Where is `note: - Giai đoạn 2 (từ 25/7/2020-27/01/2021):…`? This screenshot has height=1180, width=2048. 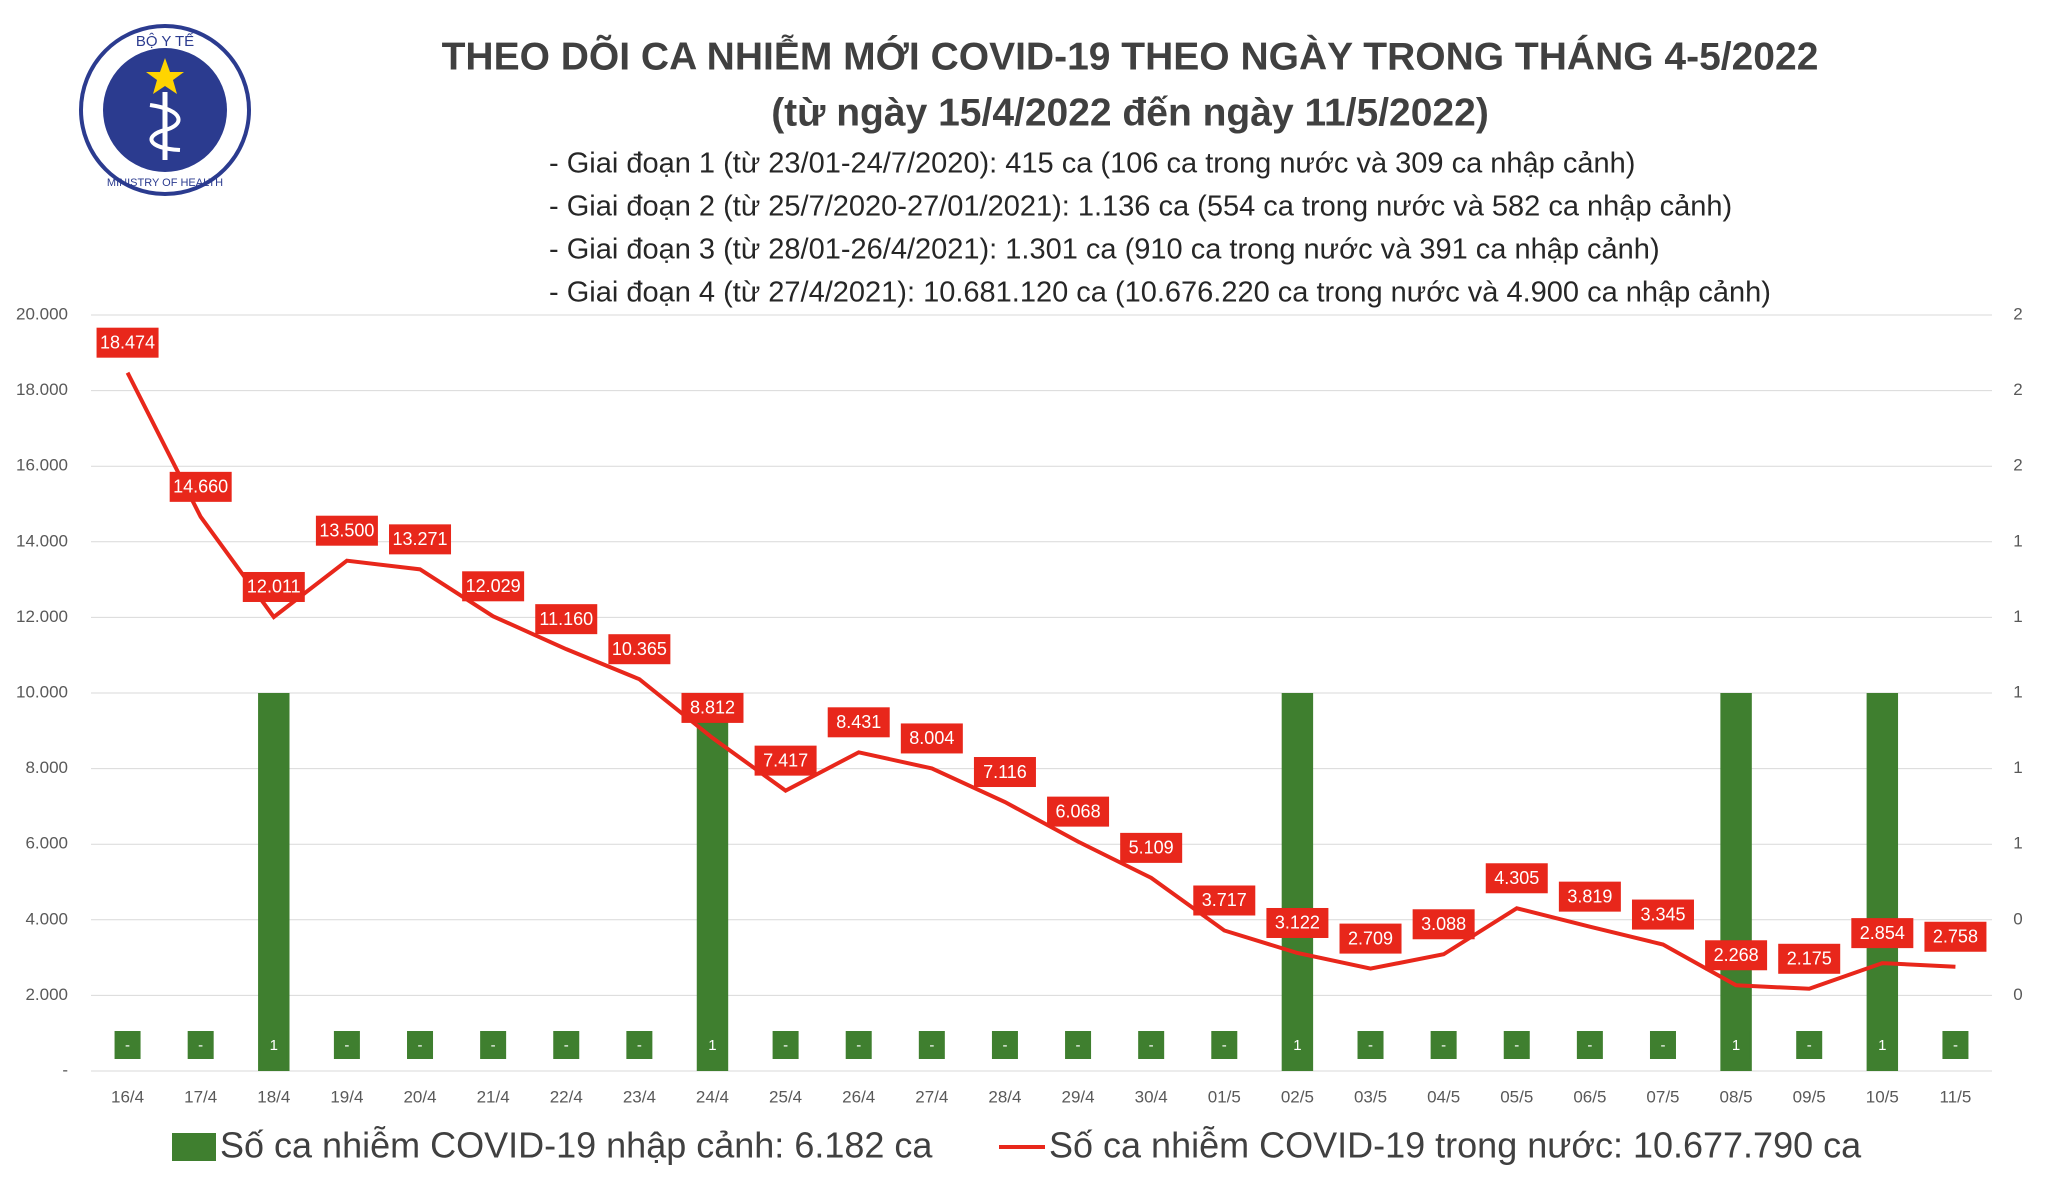
note: - Giai đoạn 2 (từ 25/7/2020-27/01/2021):… is located at coordinates (1140, 207).